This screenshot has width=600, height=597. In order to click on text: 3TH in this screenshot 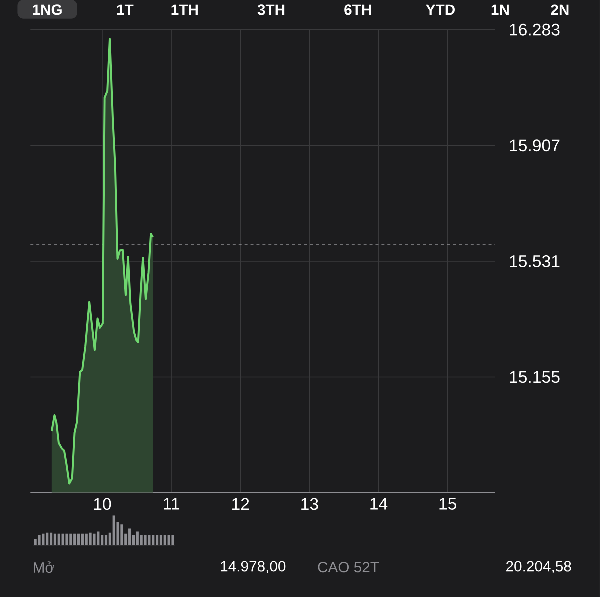, I will do `click(271, 10)`.